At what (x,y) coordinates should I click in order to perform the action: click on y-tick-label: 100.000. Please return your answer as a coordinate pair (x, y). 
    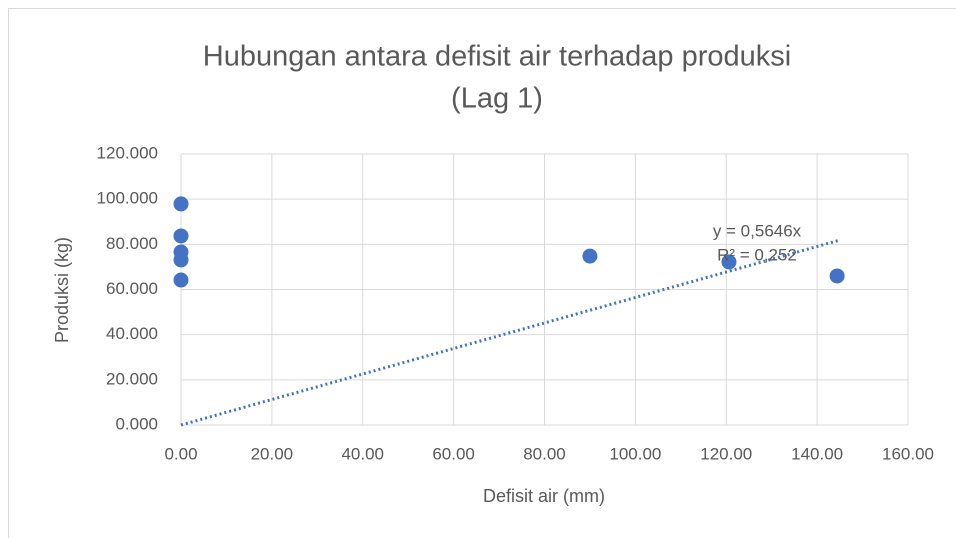
    Looking at the image, I should click on (127, 198).